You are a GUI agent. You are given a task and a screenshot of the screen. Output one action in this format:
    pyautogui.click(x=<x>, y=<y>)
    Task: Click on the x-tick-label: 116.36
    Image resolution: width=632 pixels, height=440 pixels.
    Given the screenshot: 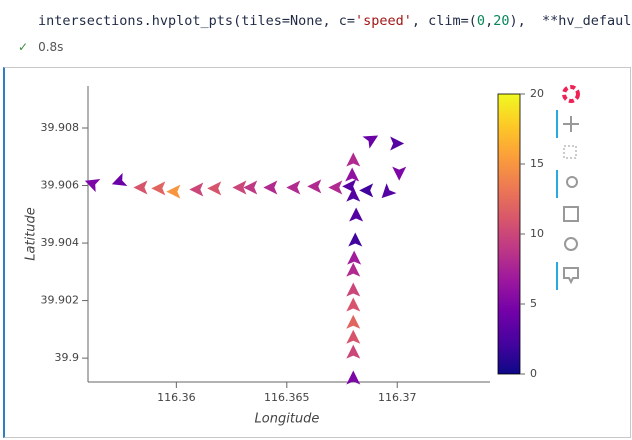 What is the action you would take?
    pyautogui.click(x=176, y=397)
    